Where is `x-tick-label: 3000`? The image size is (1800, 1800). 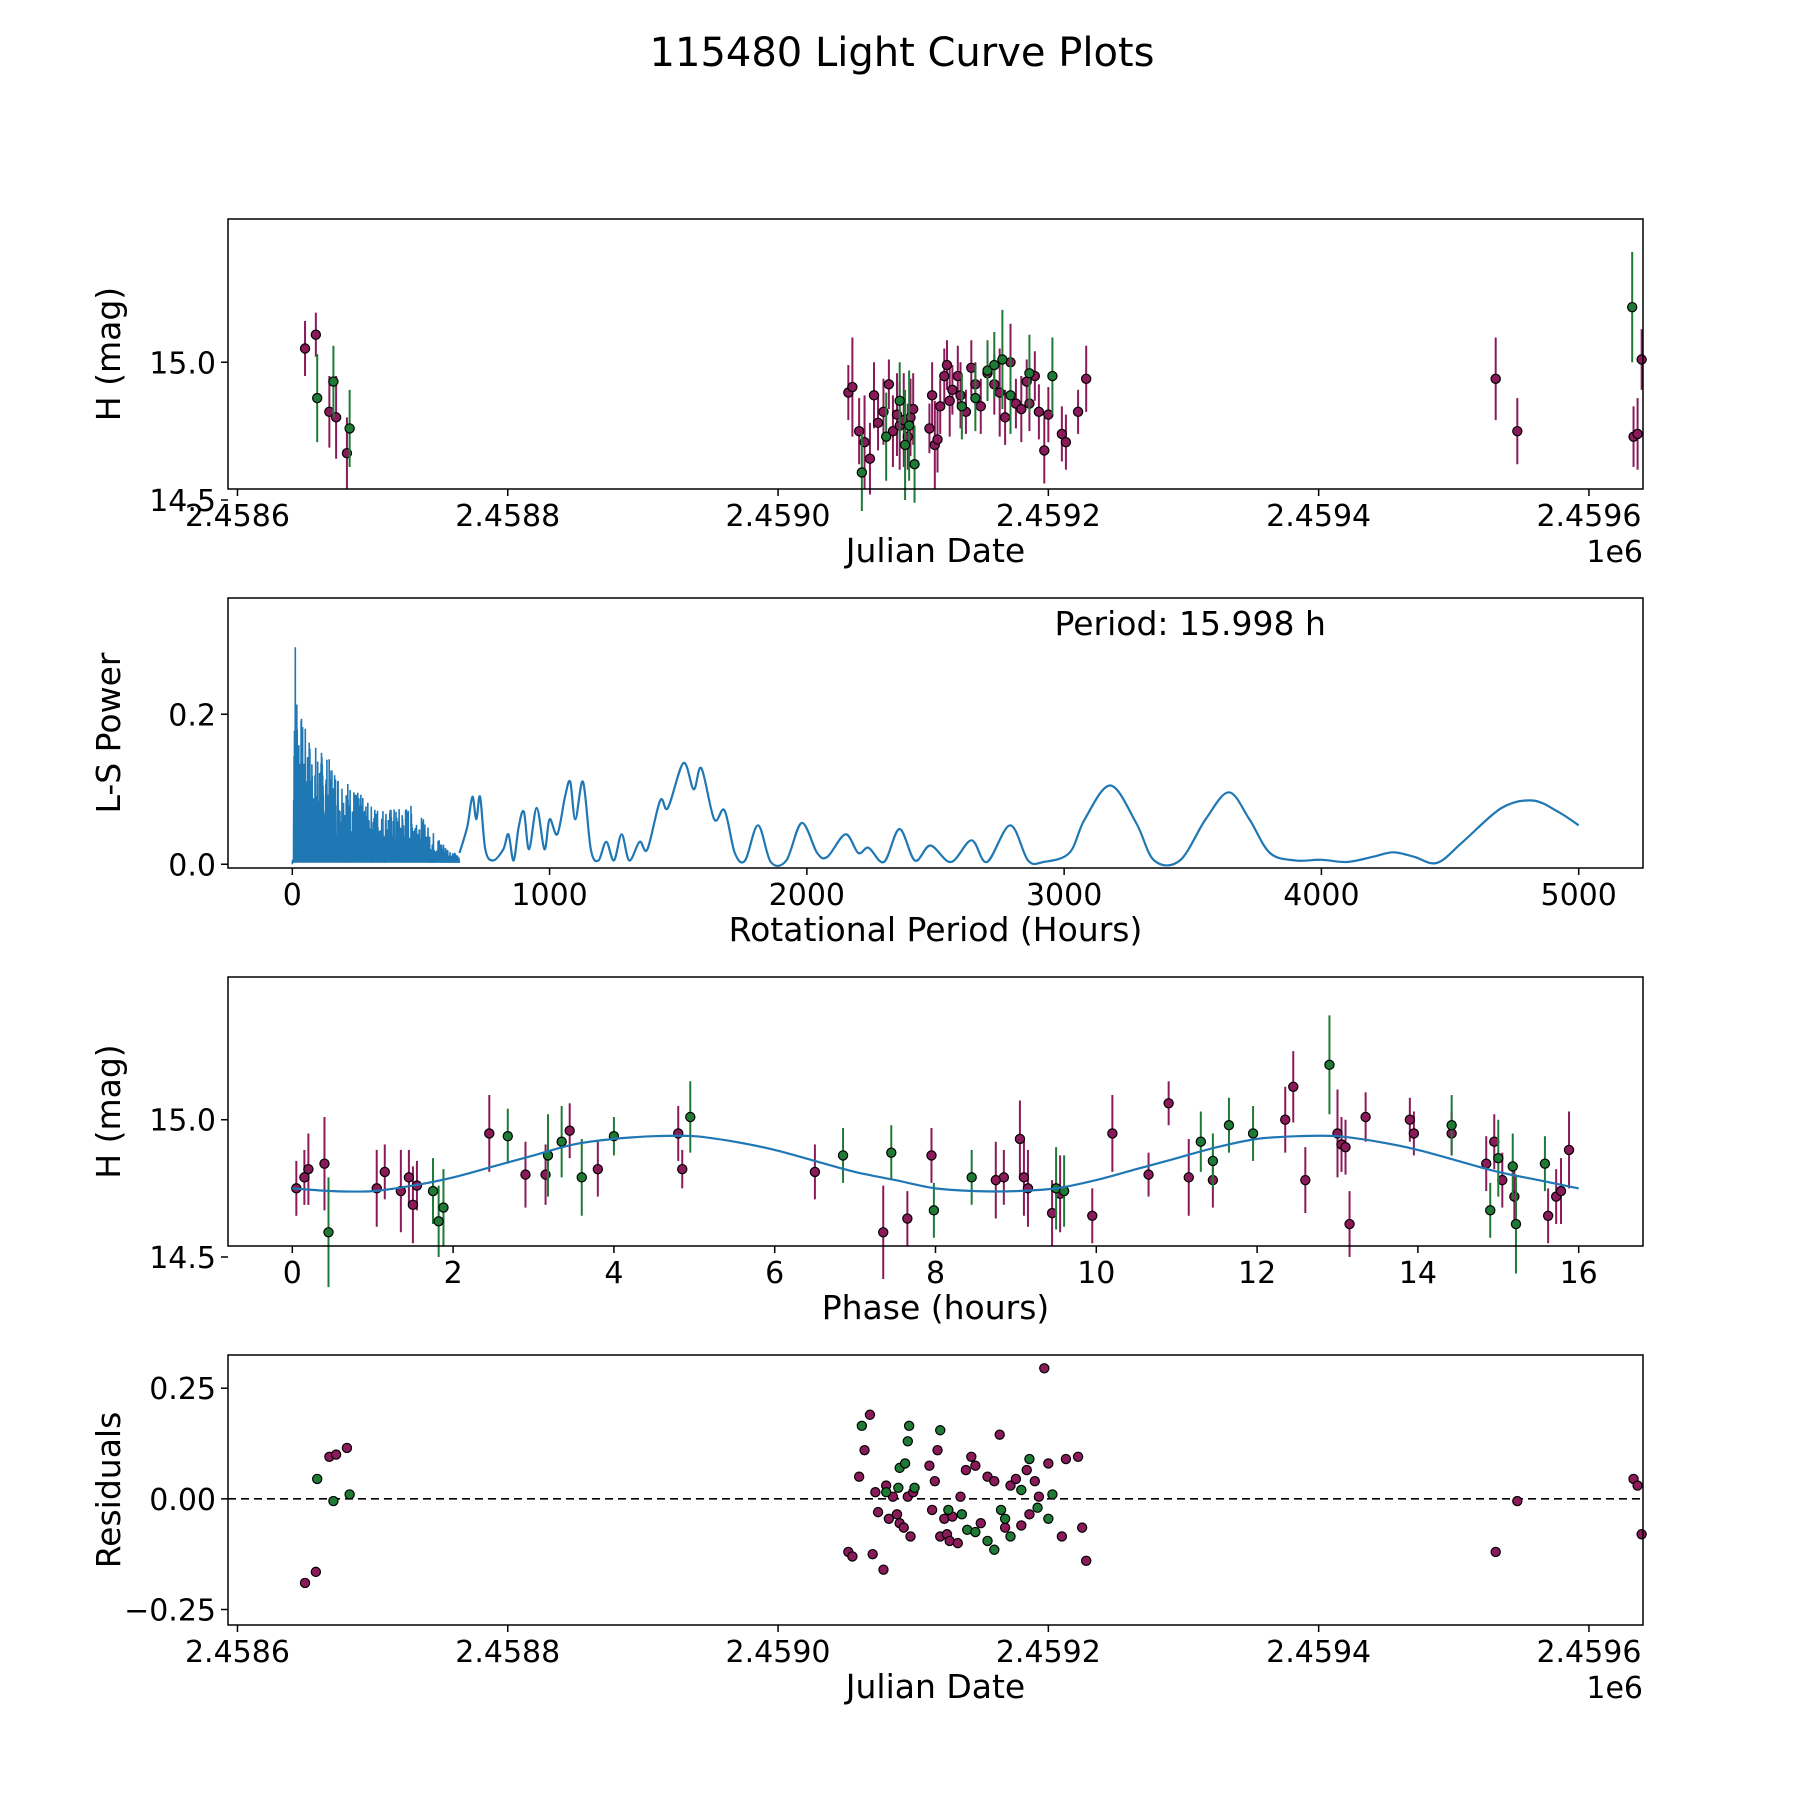 x-tick-label: 3000 is located at coordinates (1064, 895).